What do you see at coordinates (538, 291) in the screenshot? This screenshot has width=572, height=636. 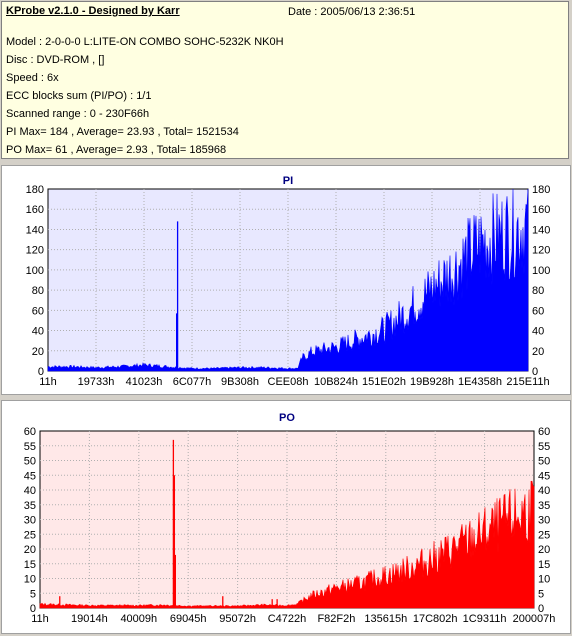 I see `pi-ytick-right: 80` at bounding box center [538, 291].